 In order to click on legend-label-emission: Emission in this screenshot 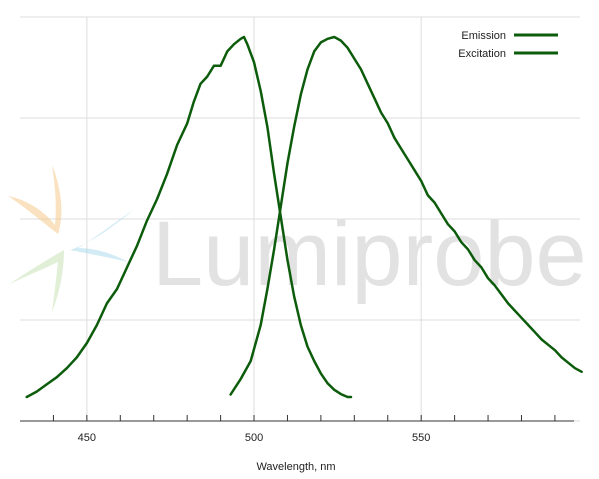, I will do `click(483, 36)`.